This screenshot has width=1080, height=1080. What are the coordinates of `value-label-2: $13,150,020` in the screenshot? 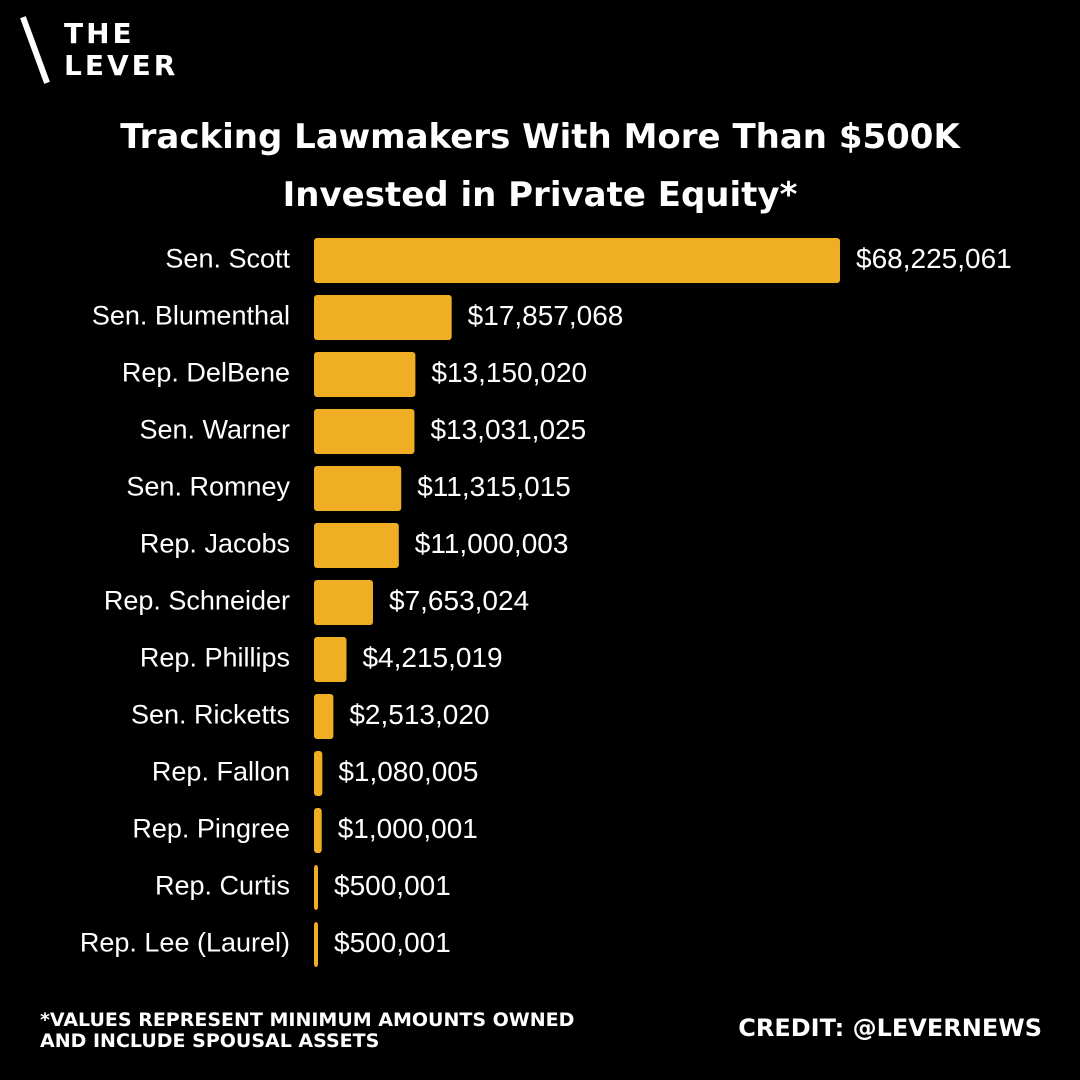 It's located at (509, 372).